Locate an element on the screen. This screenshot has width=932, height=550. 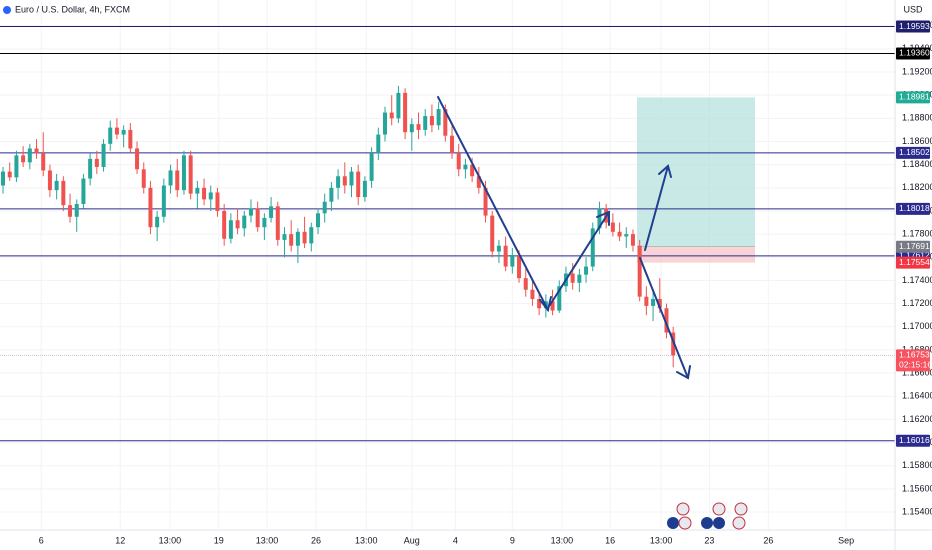
y-tick-label: 1.18800 is located at coordinates (917, 118).